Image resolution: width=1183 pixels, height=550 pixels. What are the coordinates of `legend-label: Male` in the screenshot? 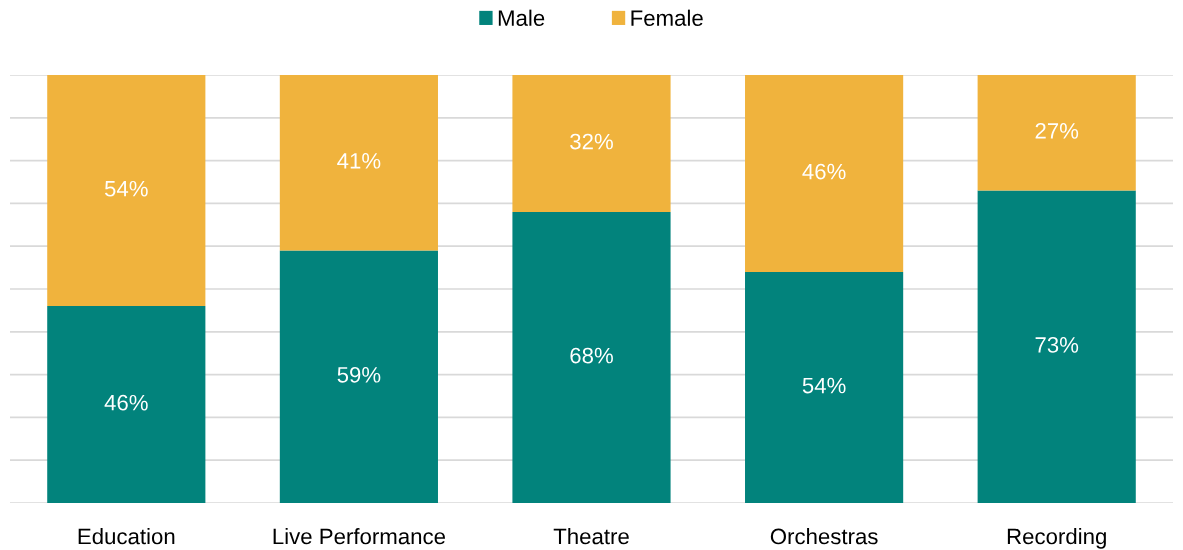 It's located at (521, 17).